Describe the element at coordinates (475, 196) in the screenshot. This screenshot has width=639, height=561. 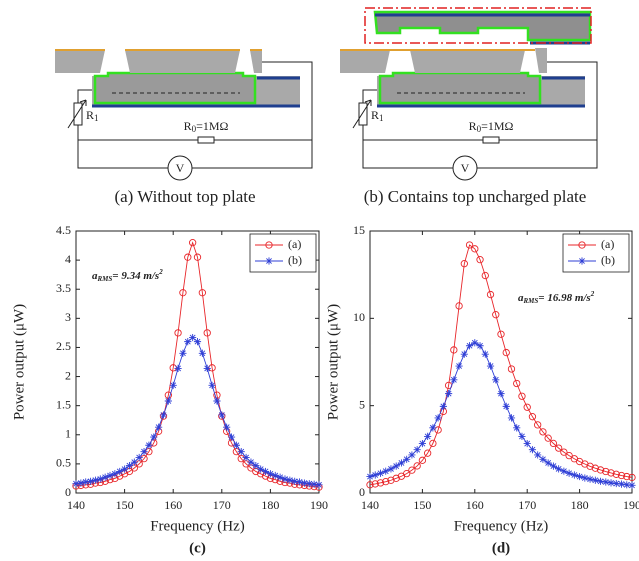
I see `caption: (b) Contains top uncharged plate` at that location.